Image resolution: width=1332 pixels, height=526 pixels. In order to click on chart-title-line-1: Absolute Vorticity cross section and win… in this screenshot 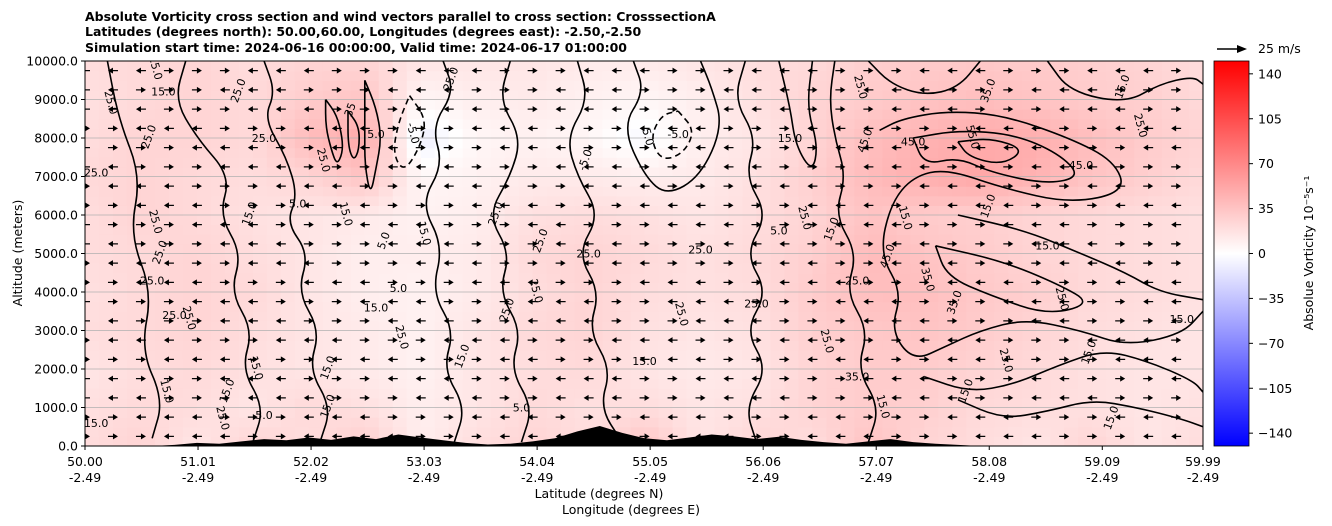, I will do `click(400, 16)`.